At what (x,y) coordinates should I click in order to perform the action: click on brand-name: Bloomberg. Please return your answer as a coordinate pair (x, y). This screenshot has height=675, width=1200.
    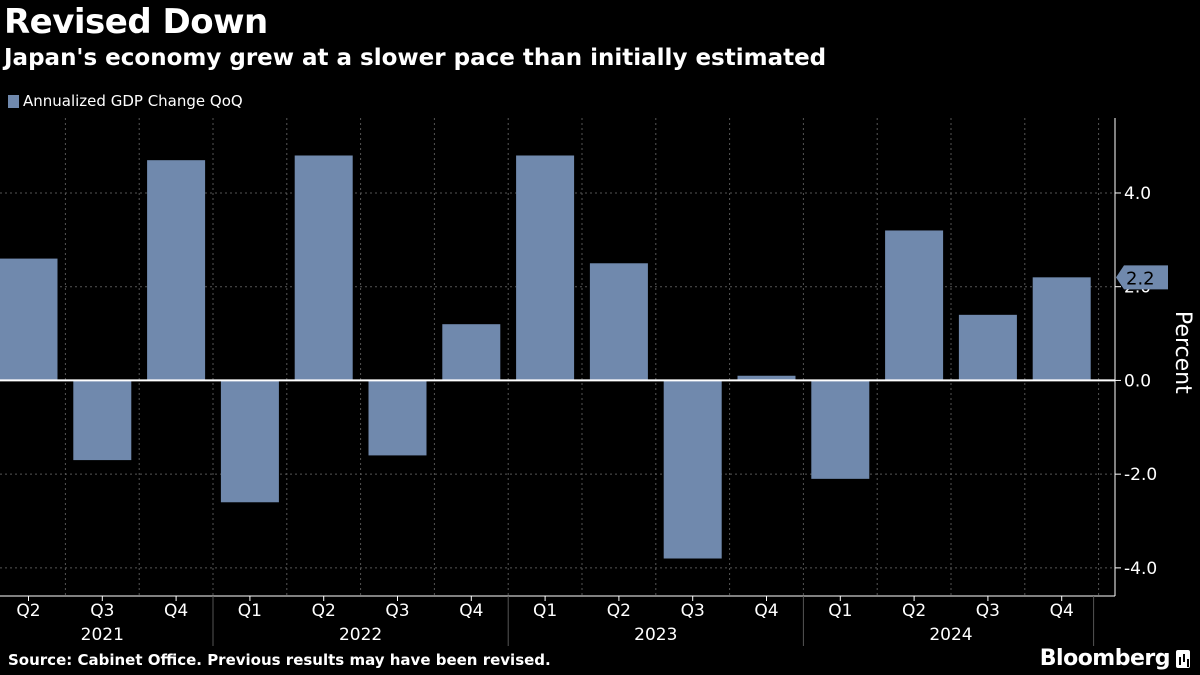
    Looking at the image, I should click on (1105, 658).